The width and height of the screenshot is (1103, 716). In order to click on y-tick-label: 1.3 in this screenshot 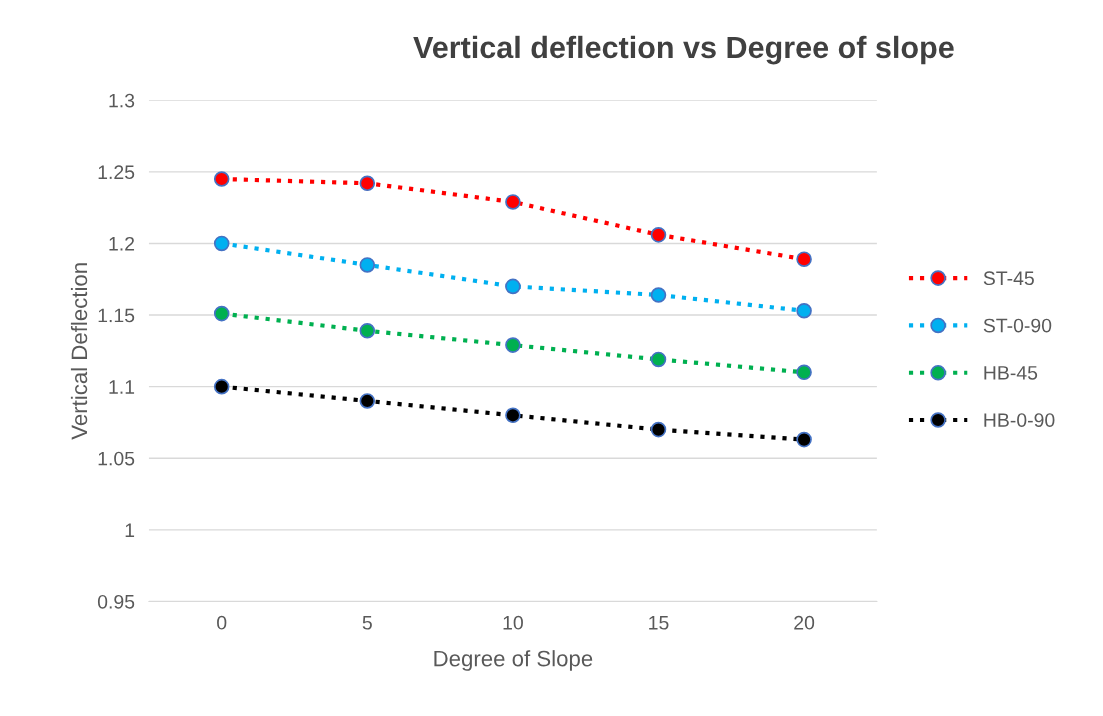, I will do `click(122, 100)`.